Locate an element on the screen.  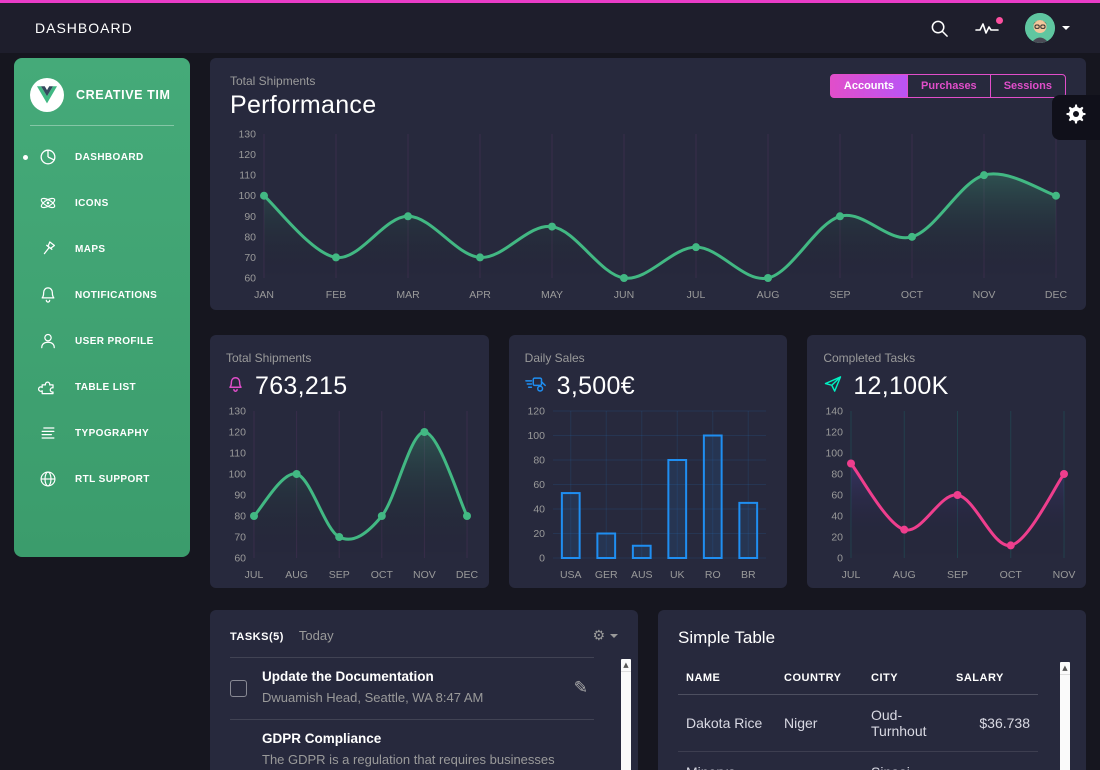
user-avatar is located at coordinates (1040, 28).